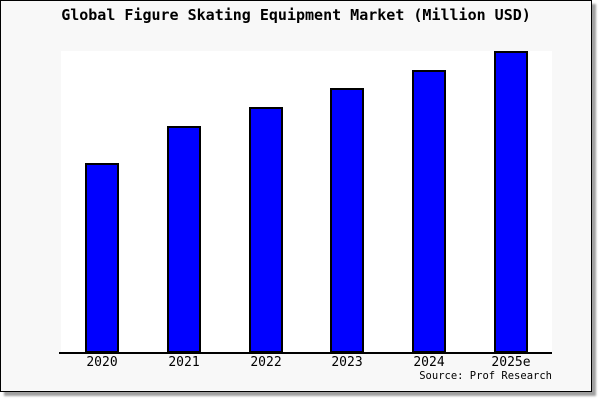 This screenshot has height=400, width=600. Describe the element at coordinates (429, 211) in the screenshot. I see `bar-2024` at that location.